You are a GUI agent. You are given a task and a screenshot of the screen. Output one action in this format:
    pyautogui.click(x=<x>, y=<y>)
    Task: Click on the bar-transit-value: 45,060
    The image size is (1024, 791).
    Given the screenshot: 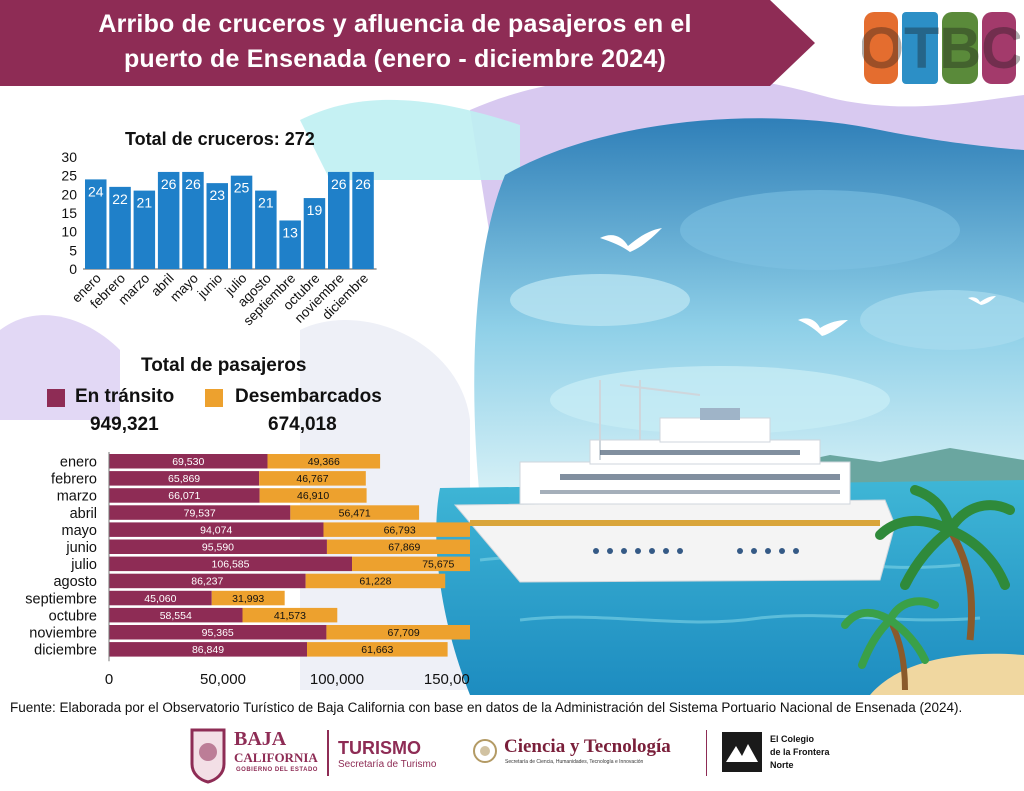 What is the action you would take?
    pyautogui.click(x=160, y=599)
    